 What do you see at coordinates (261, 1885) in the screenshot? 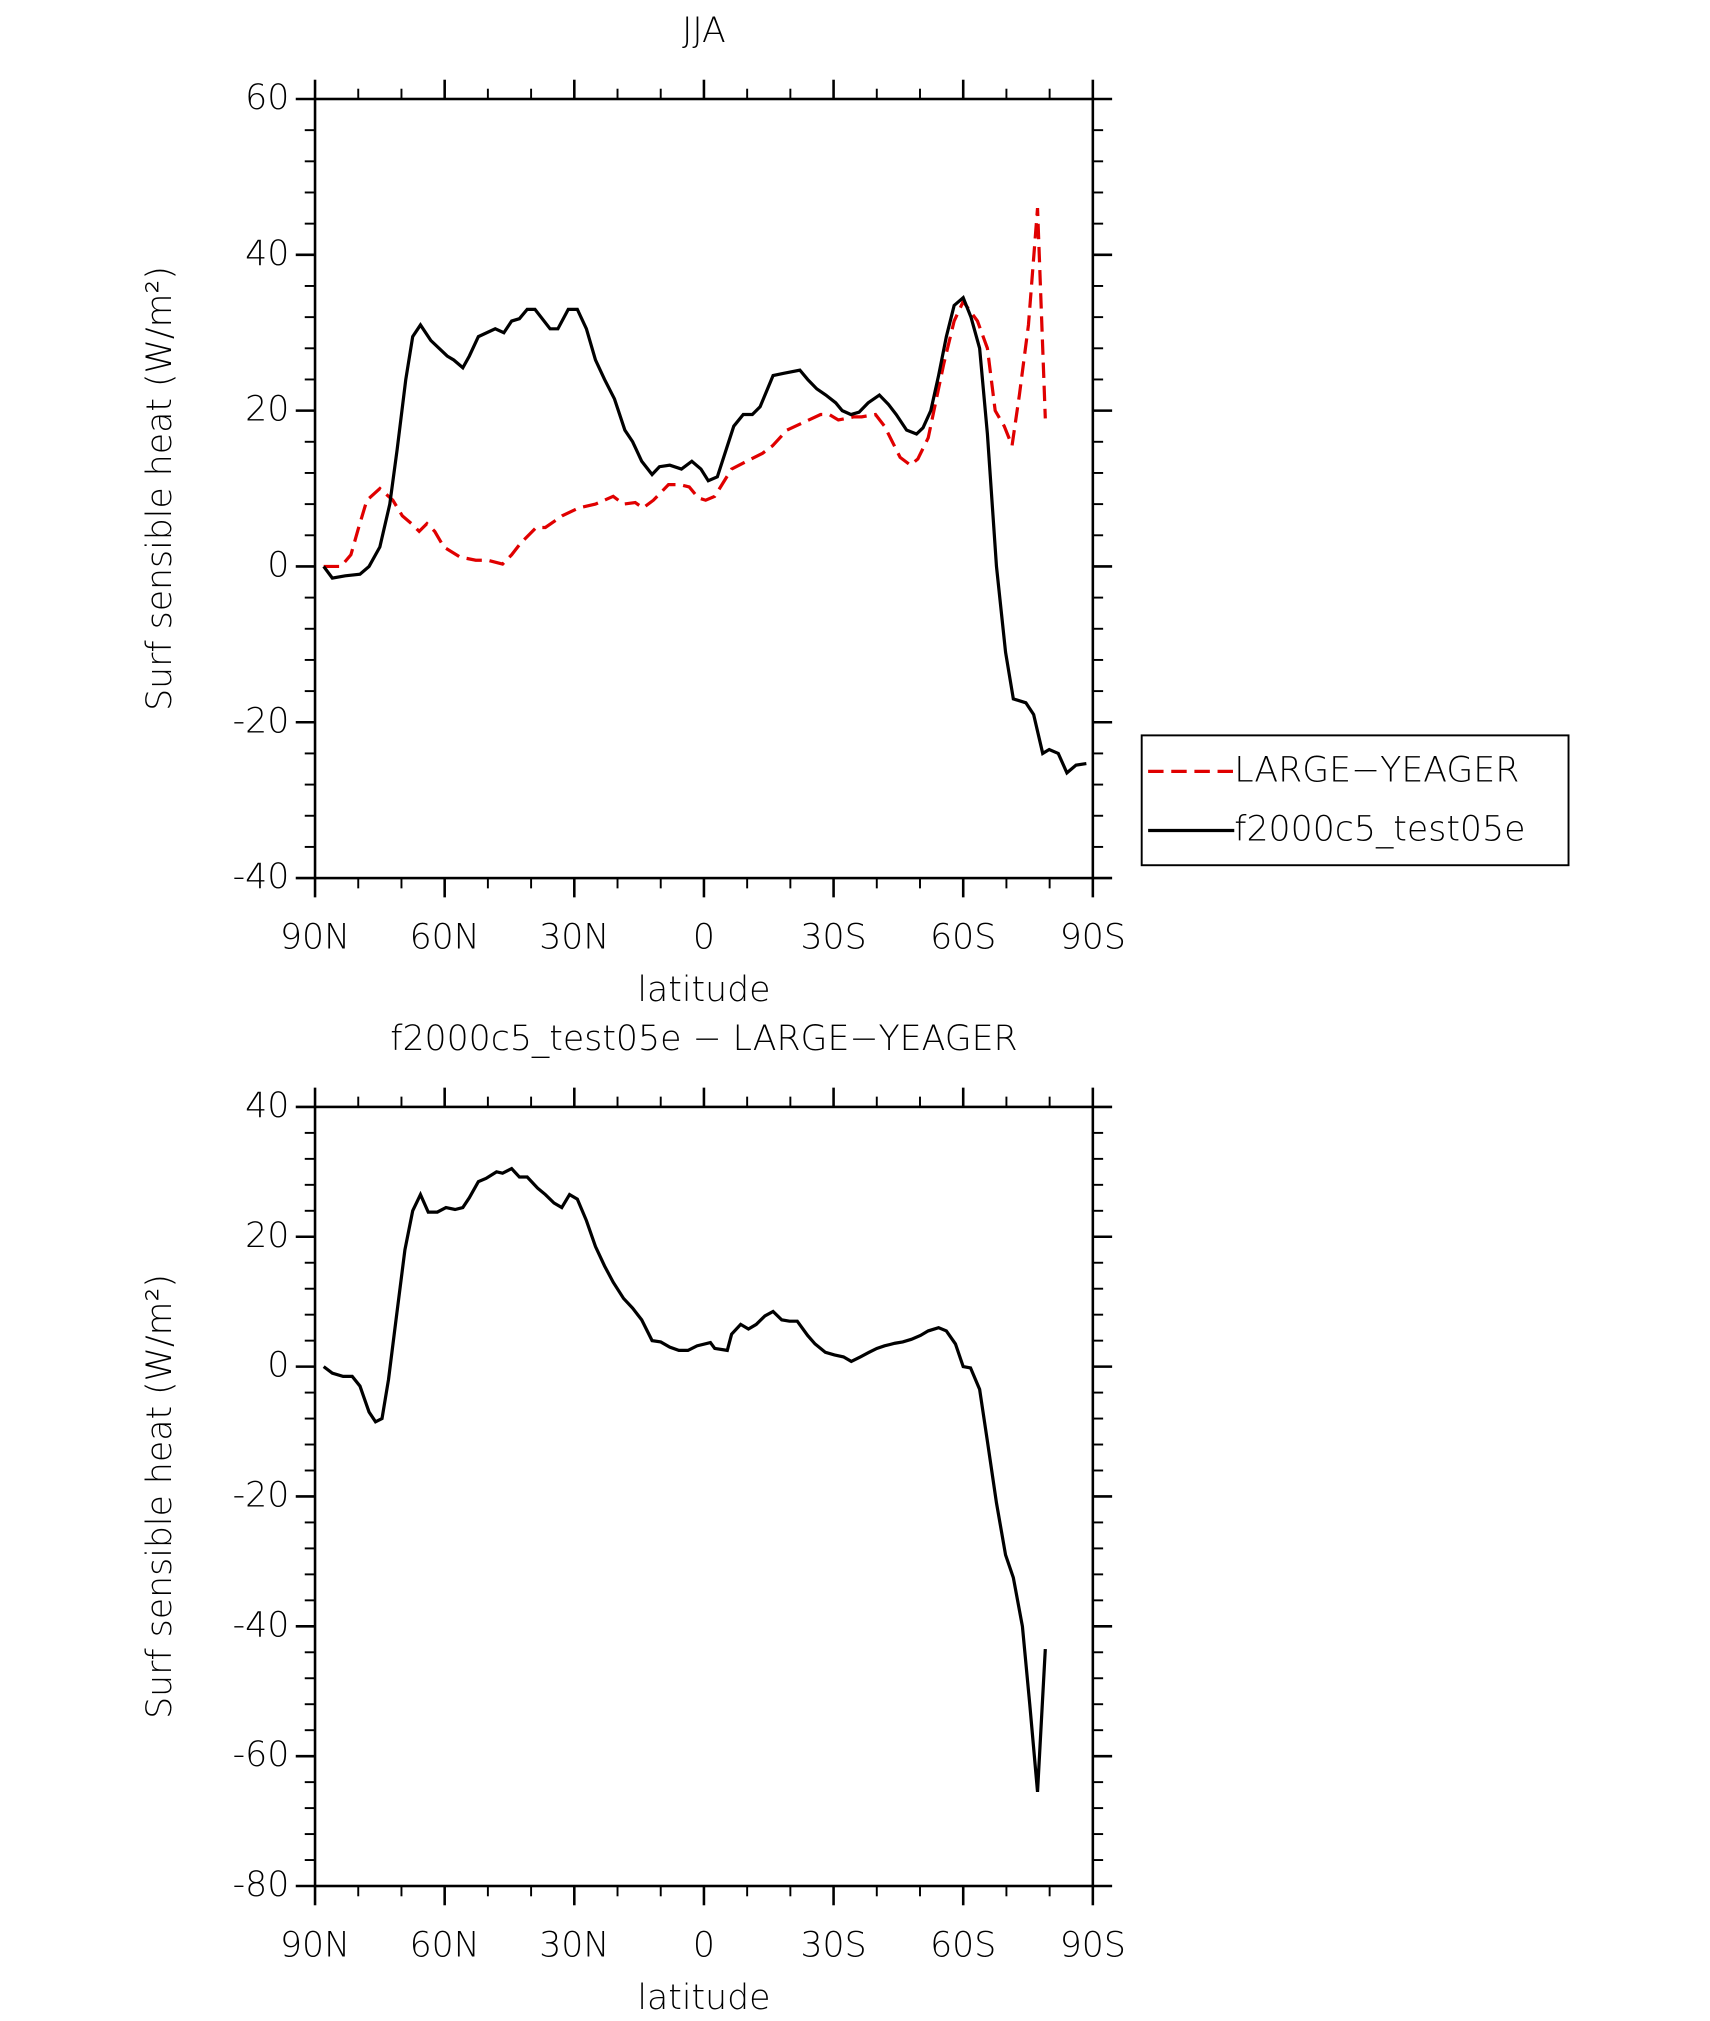
I see `y-tick-label: -80` at bounding box center [261, 1885].